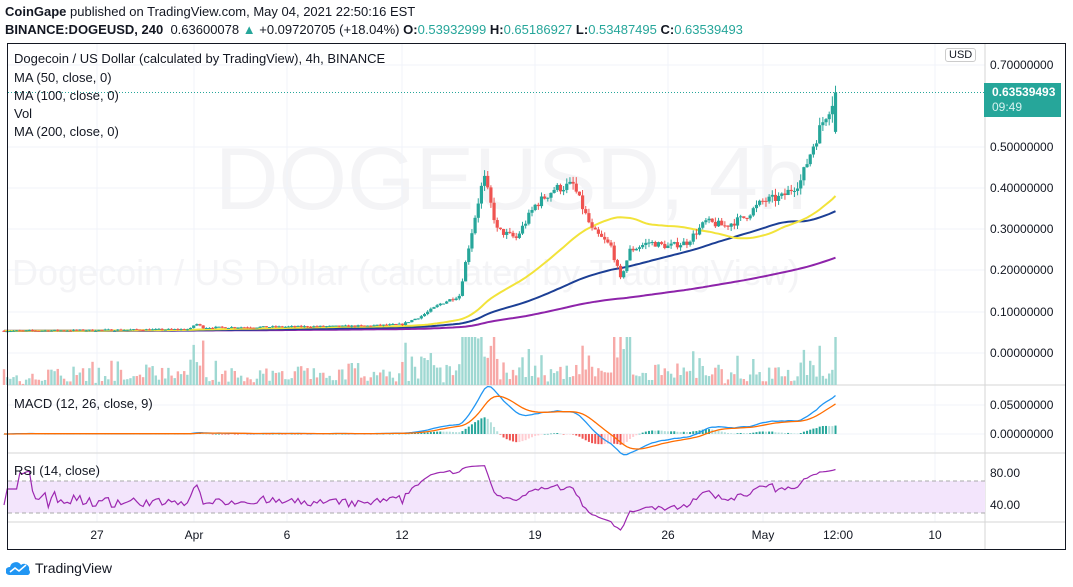 Image resolution: width=1073 pixels, height=587 pixels. Describe the element at coordinates (23, 113) in the screenshot. I see `legend-vol: Vol` at that location.